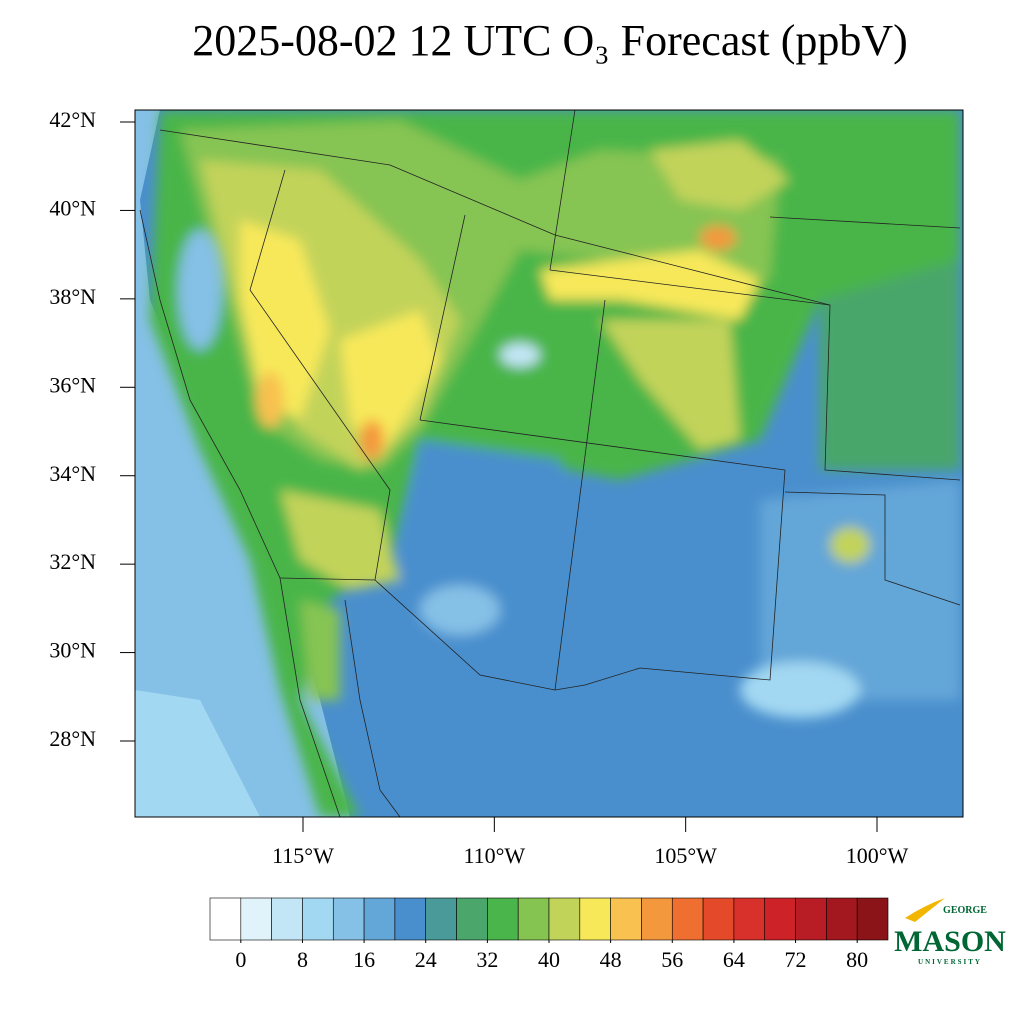 Image resolution: width=1024 pixels, height=1029 pixels. Describe the element at coordinates (494, 855) in the screenshot. I see `lon-label: 110°W` at that location.